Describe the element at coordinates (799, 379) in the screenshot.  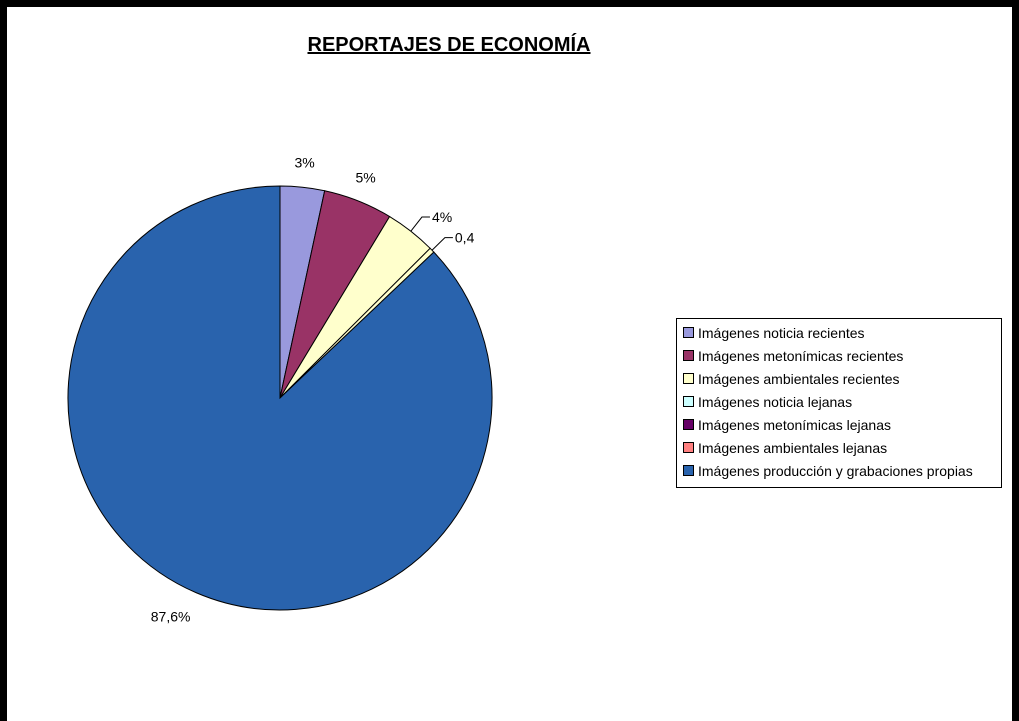
I see `legend-label: Imágenes ambientales recientes` at that location.